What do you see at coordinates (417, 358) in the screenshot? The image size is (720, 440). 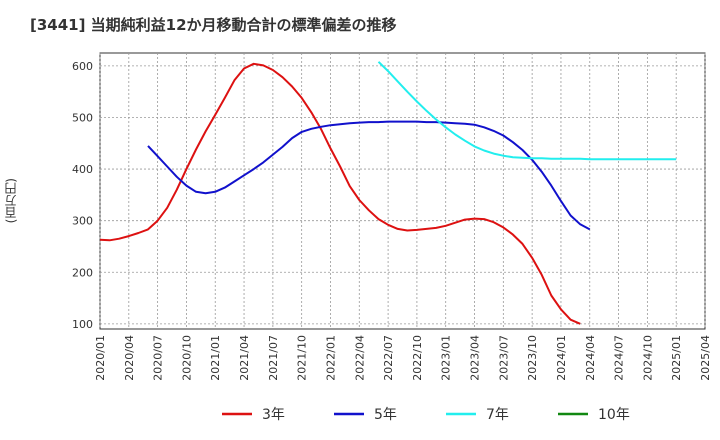 I see `x-tick-label: 2022/10` at bounding box center [417, 358].